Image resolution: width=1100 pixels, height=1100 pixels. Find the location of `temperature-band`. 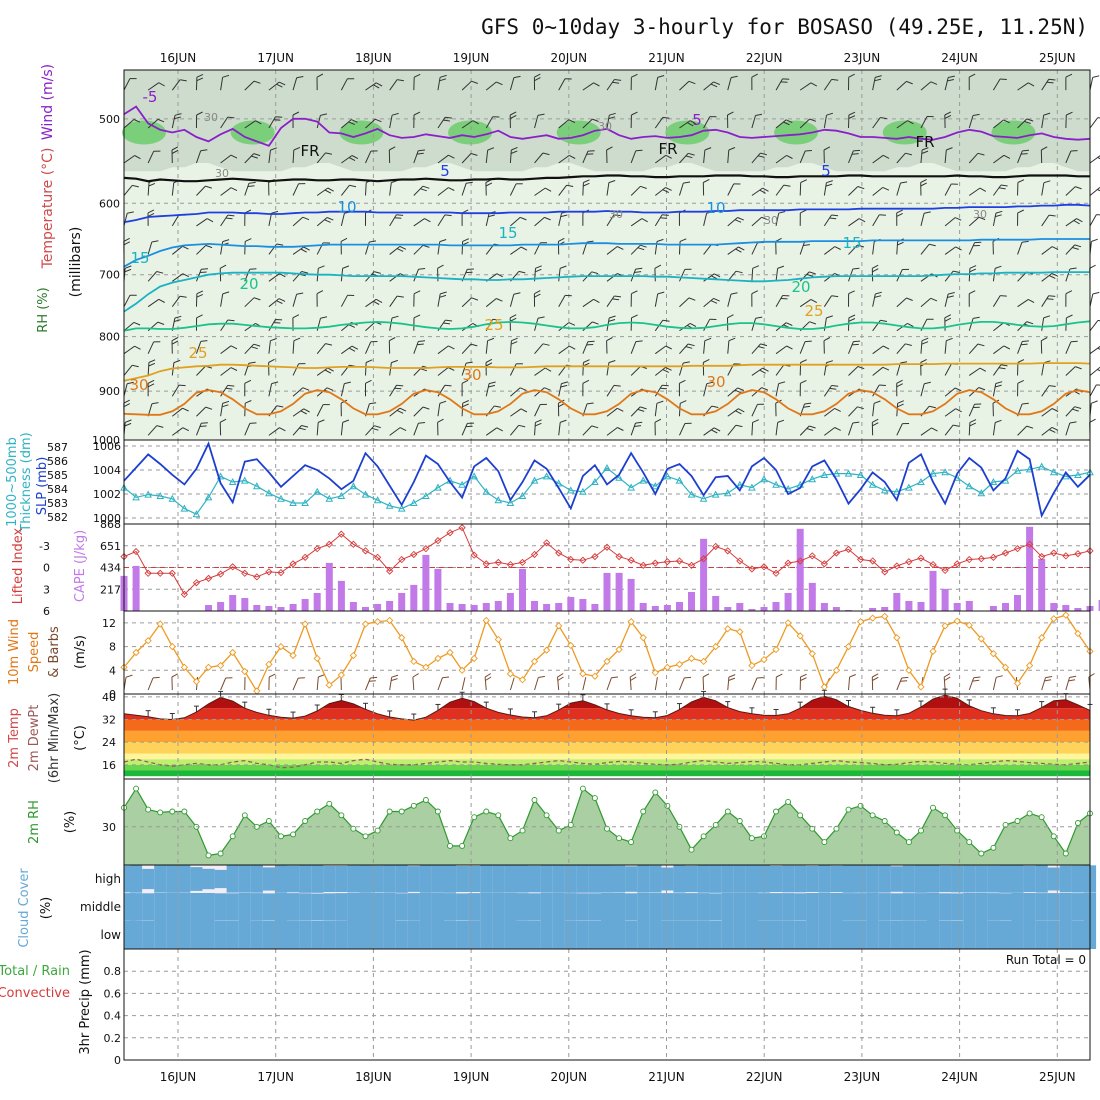

temperature-band is located at coordinates (607, 762).